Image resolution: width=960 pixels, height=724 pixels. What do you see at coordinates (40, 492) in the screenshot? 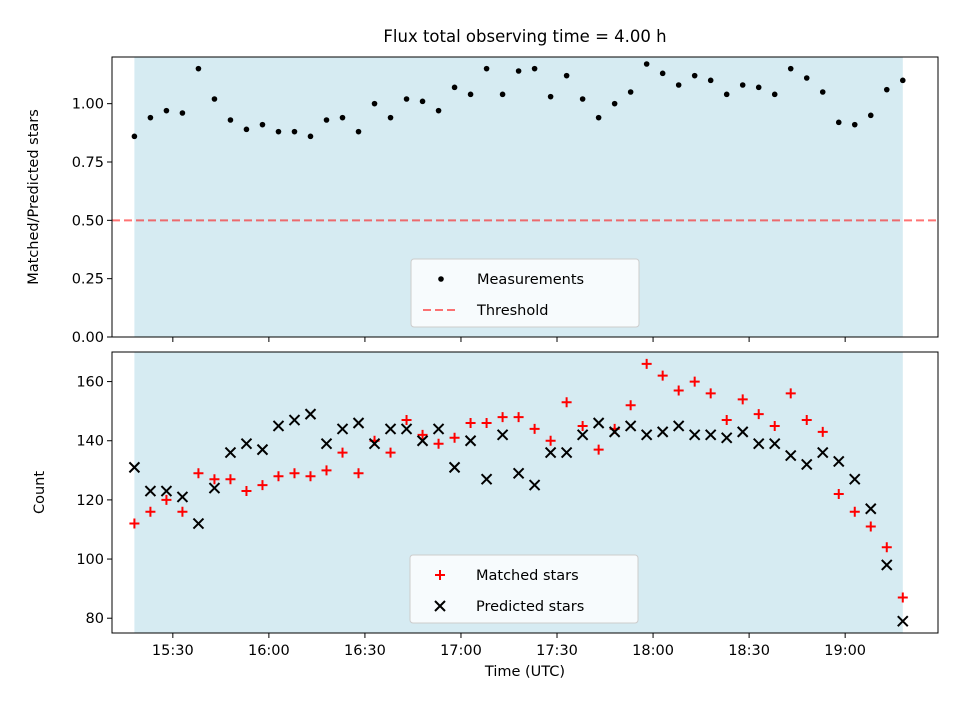
I see `y-axis-label: Count` at bounding box center [40, 492].